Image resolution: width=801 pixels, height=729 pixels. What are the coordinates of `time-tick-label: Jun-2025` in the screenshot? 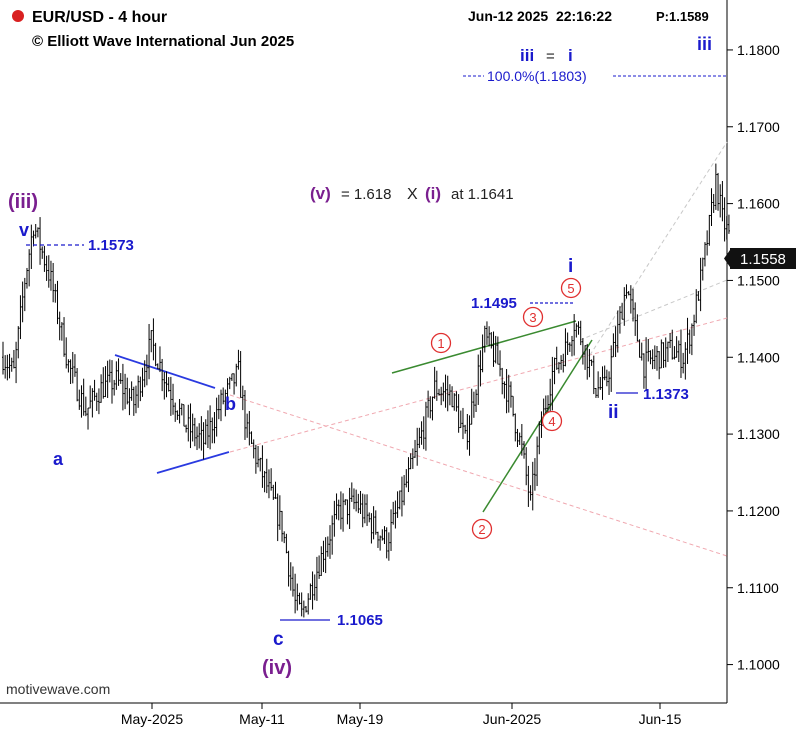 It's located at (512, 719).